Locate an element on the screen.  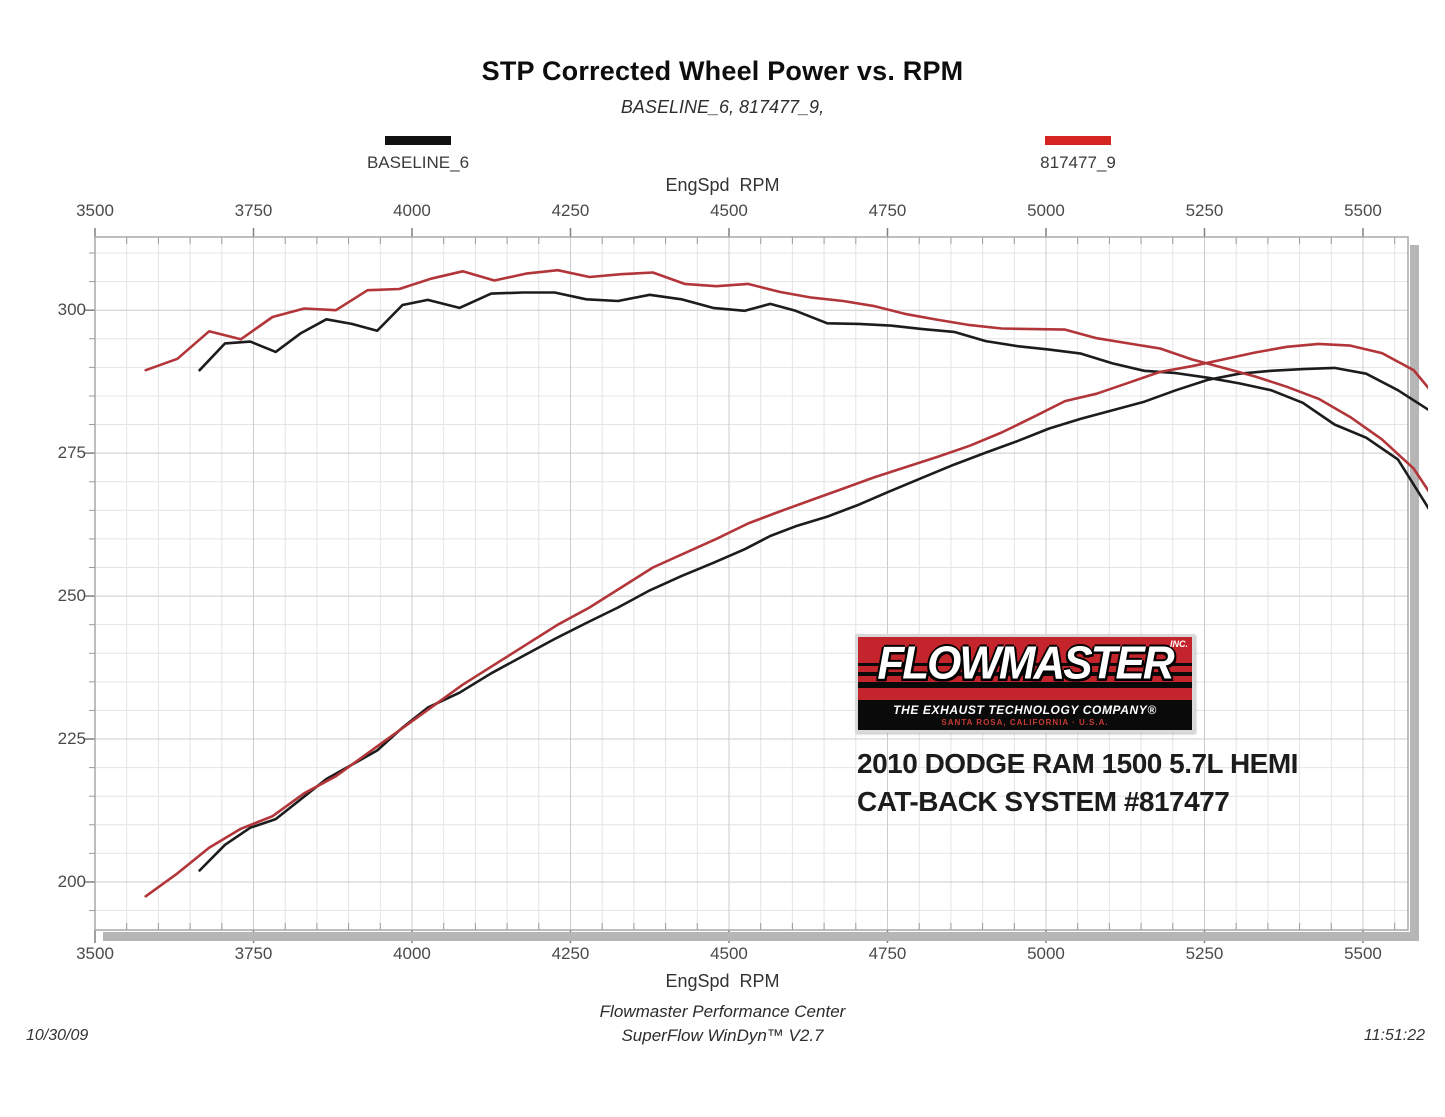
y-tick-300: 300 is located at coordinates (71, 310).